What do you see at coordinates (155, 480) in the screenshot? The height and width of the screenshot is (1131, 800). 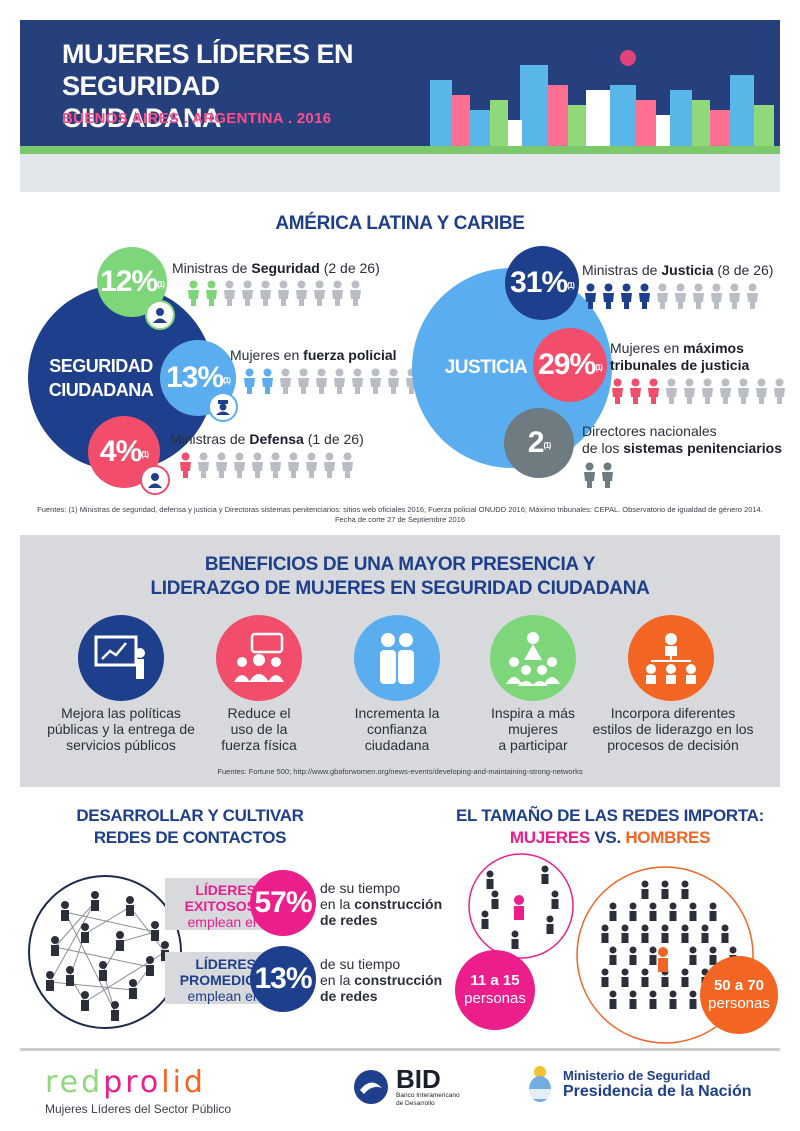 I see `defense-badge-icon` at bounding box center [155, 480].